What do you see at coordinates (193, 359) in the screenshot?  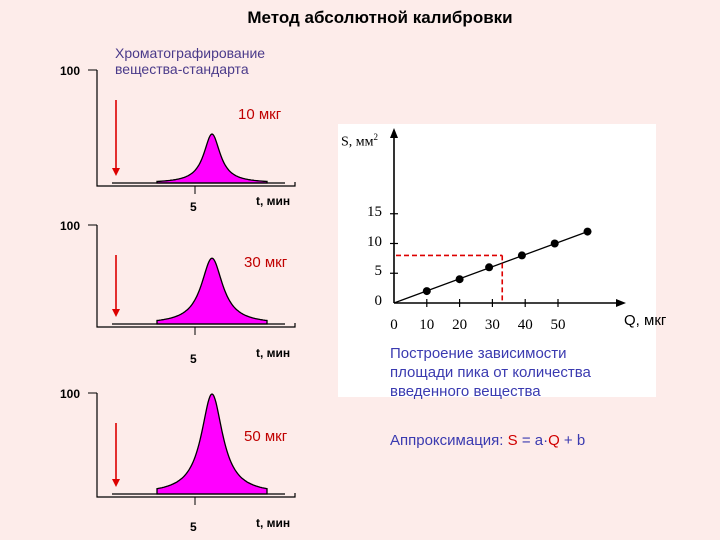 I see `chromatogram-2-tick-label: 5` at bounding box center [193, 359].